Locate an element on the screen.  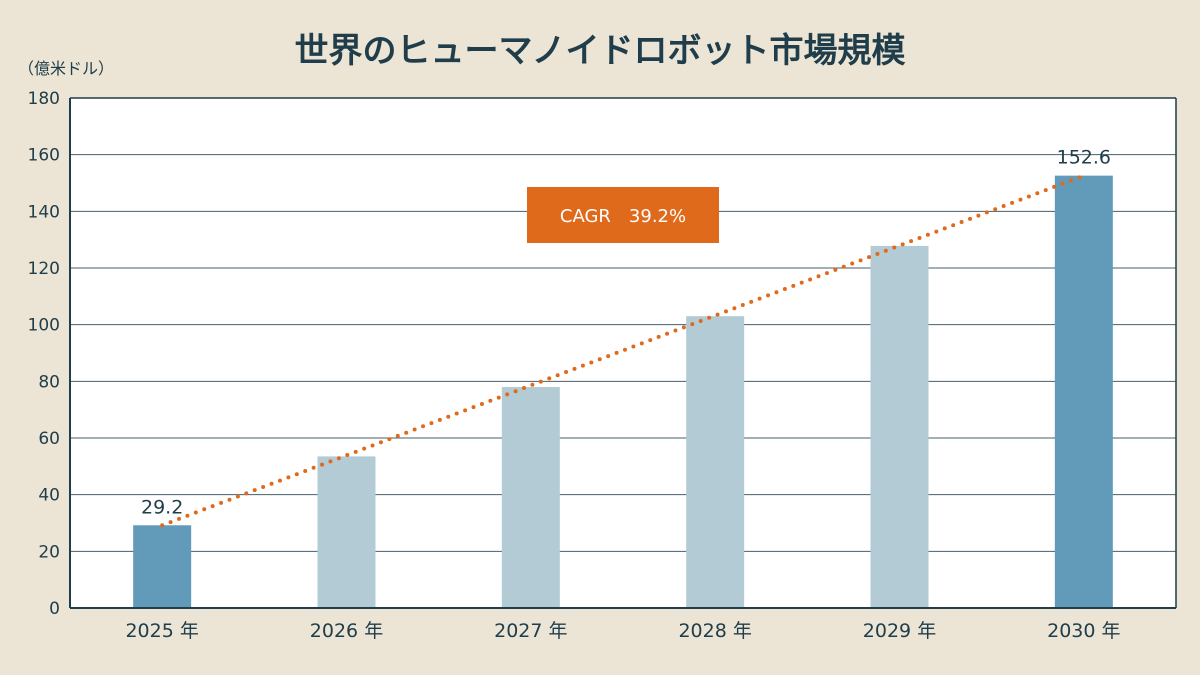
x-tick-labels: 2025 年 2026 年 2027 年 2028 年 2029 年 2030 年 is located at coordinates (622, 631).